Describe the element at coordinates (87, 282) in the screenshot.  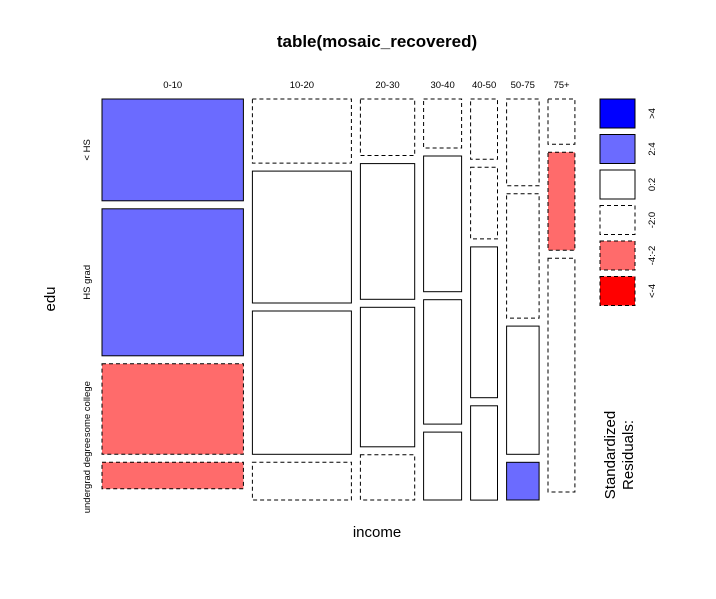
I see `y-tick-hs-grad: HS grad` at that location.